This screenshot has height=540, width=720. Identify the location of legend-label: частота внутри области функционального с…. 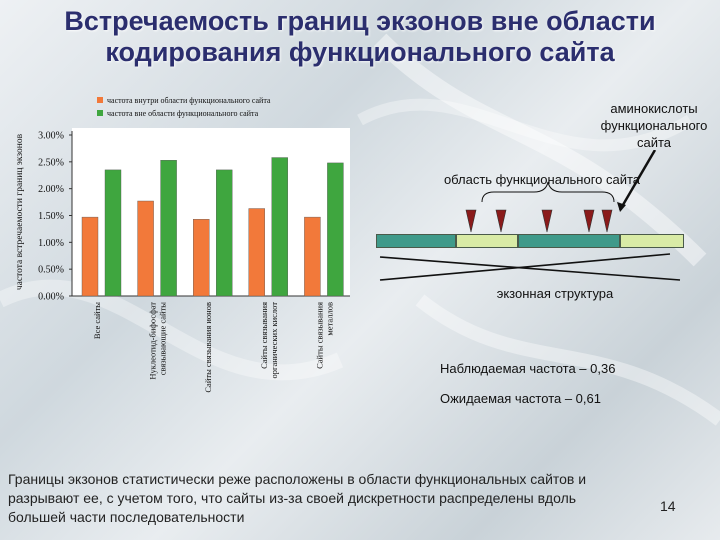
(189, 100).